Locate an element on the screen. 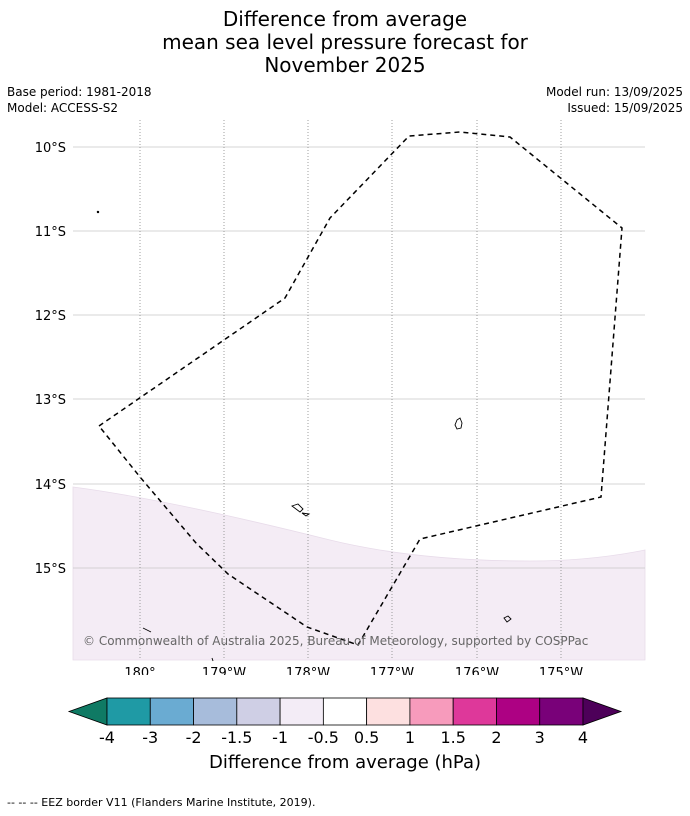 This screenshot has width=690, height=816. lat-label-15s: 15°S is located at coordinates (50, 569).